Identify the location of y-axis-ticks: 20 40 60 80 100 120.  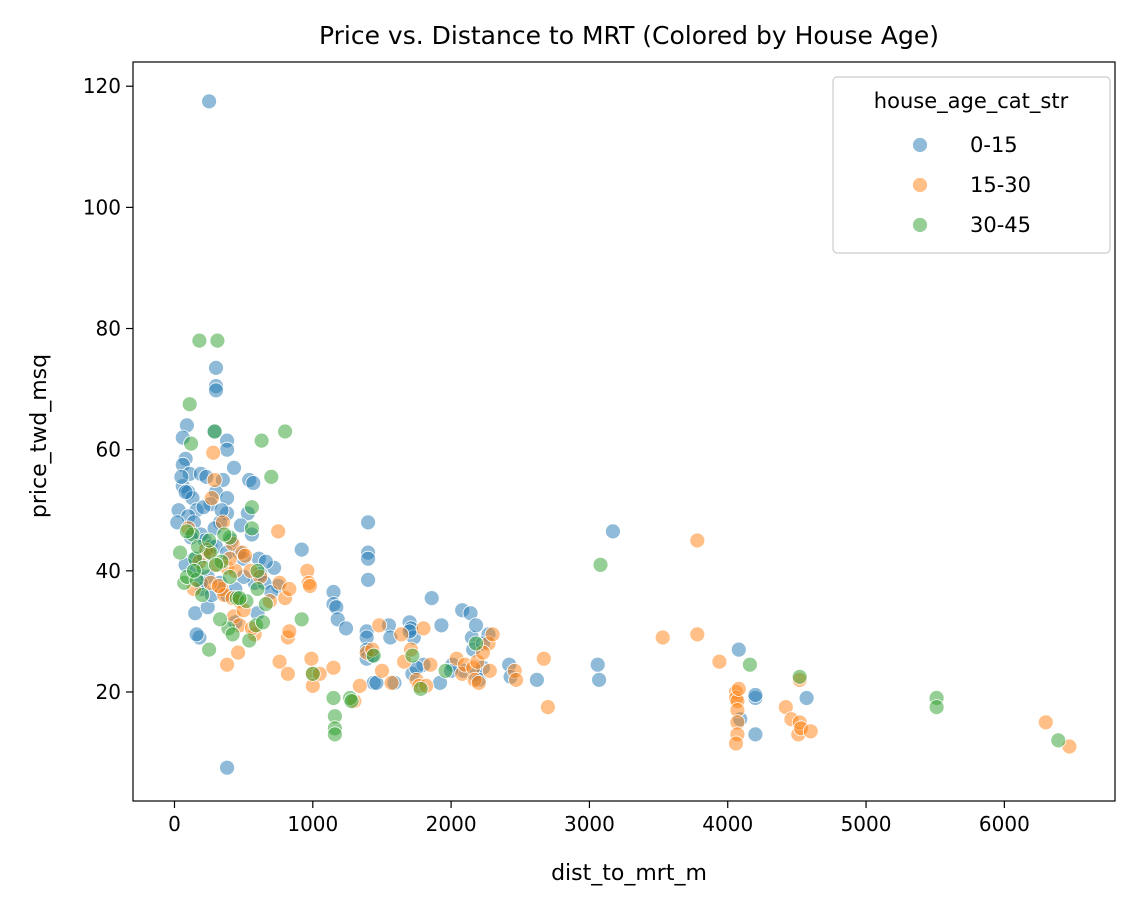
(108, 389).